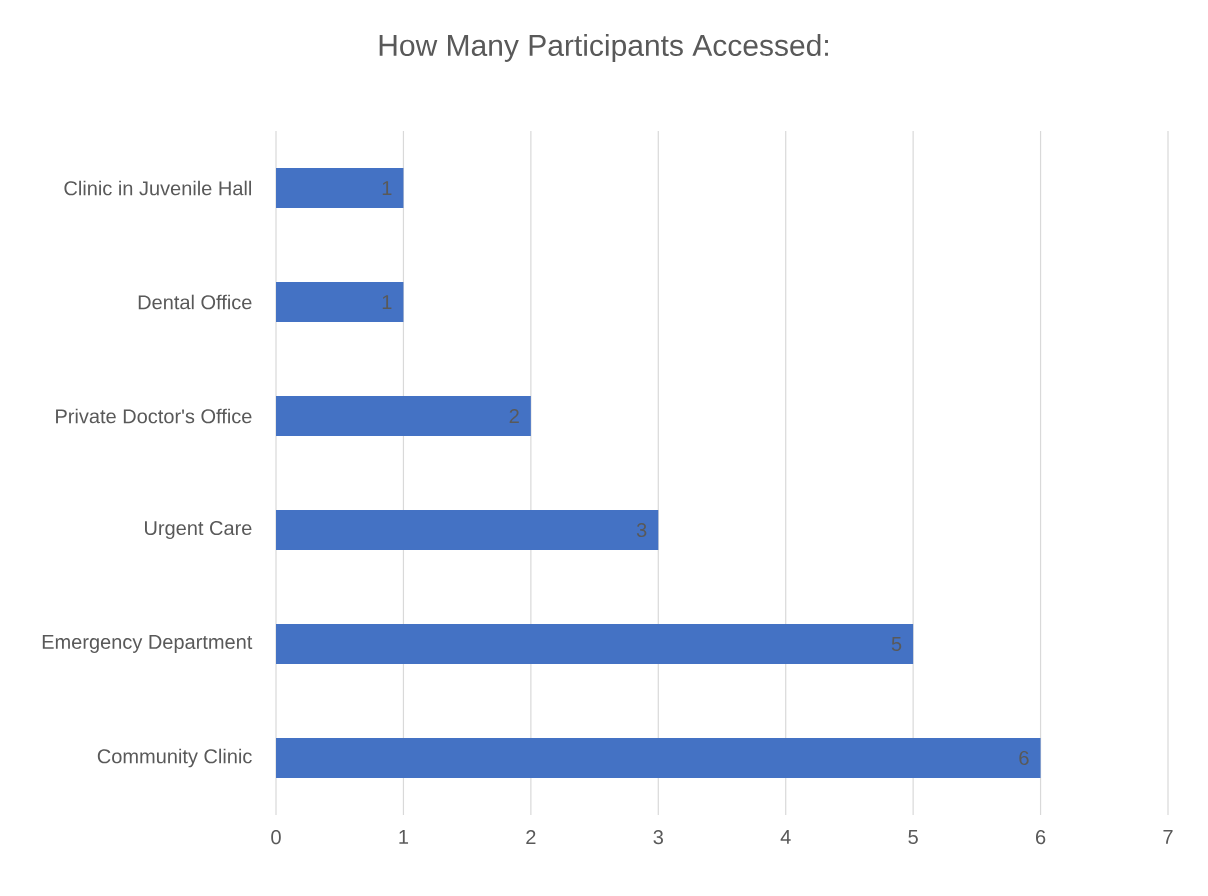 This screenshot has height=896, width=1208. What do you see at coordinates (174, 758) in the screenshot?
I see `y-tick-label: Community Clinic` at bounding box center [174, 758].